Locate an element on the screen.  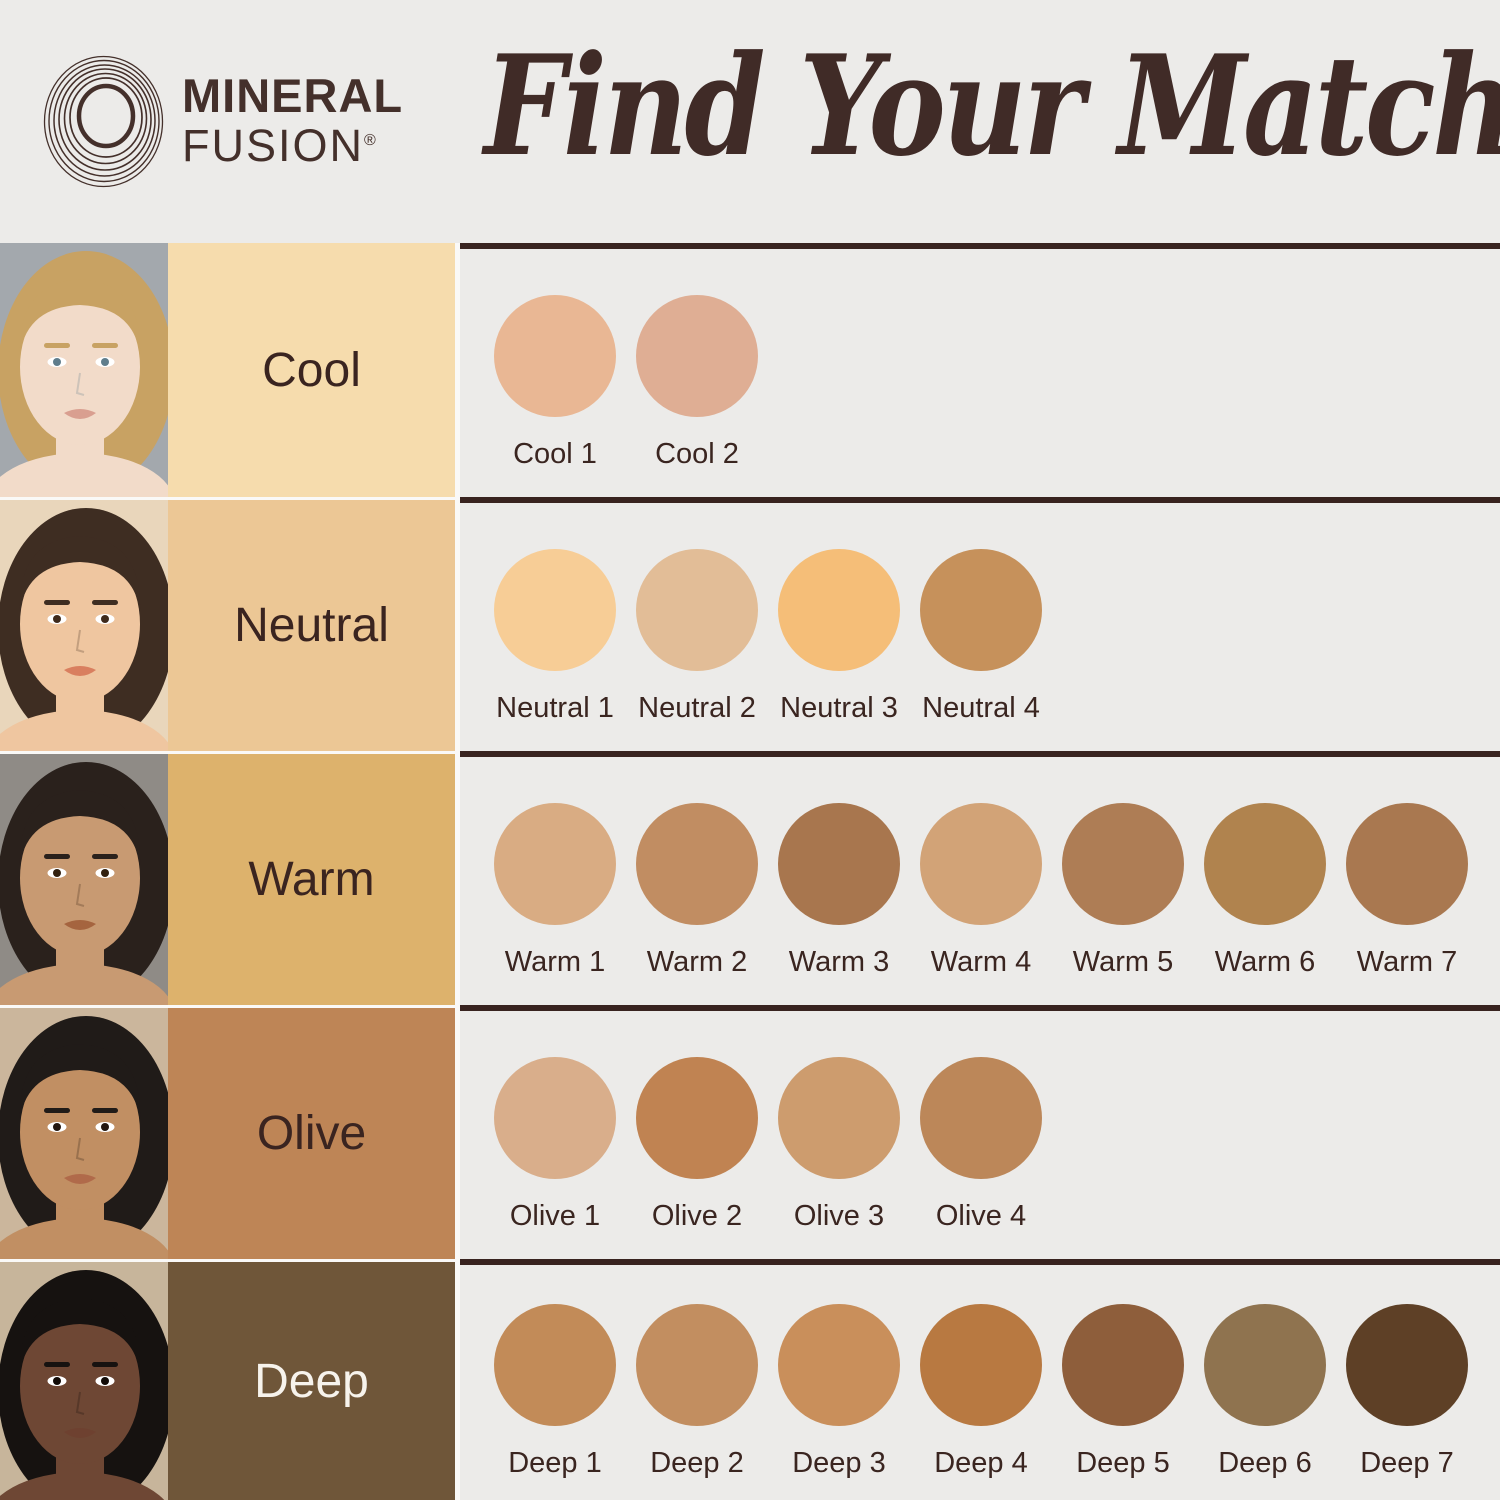
face-photo-olive is located at coordinates (84, 1132).